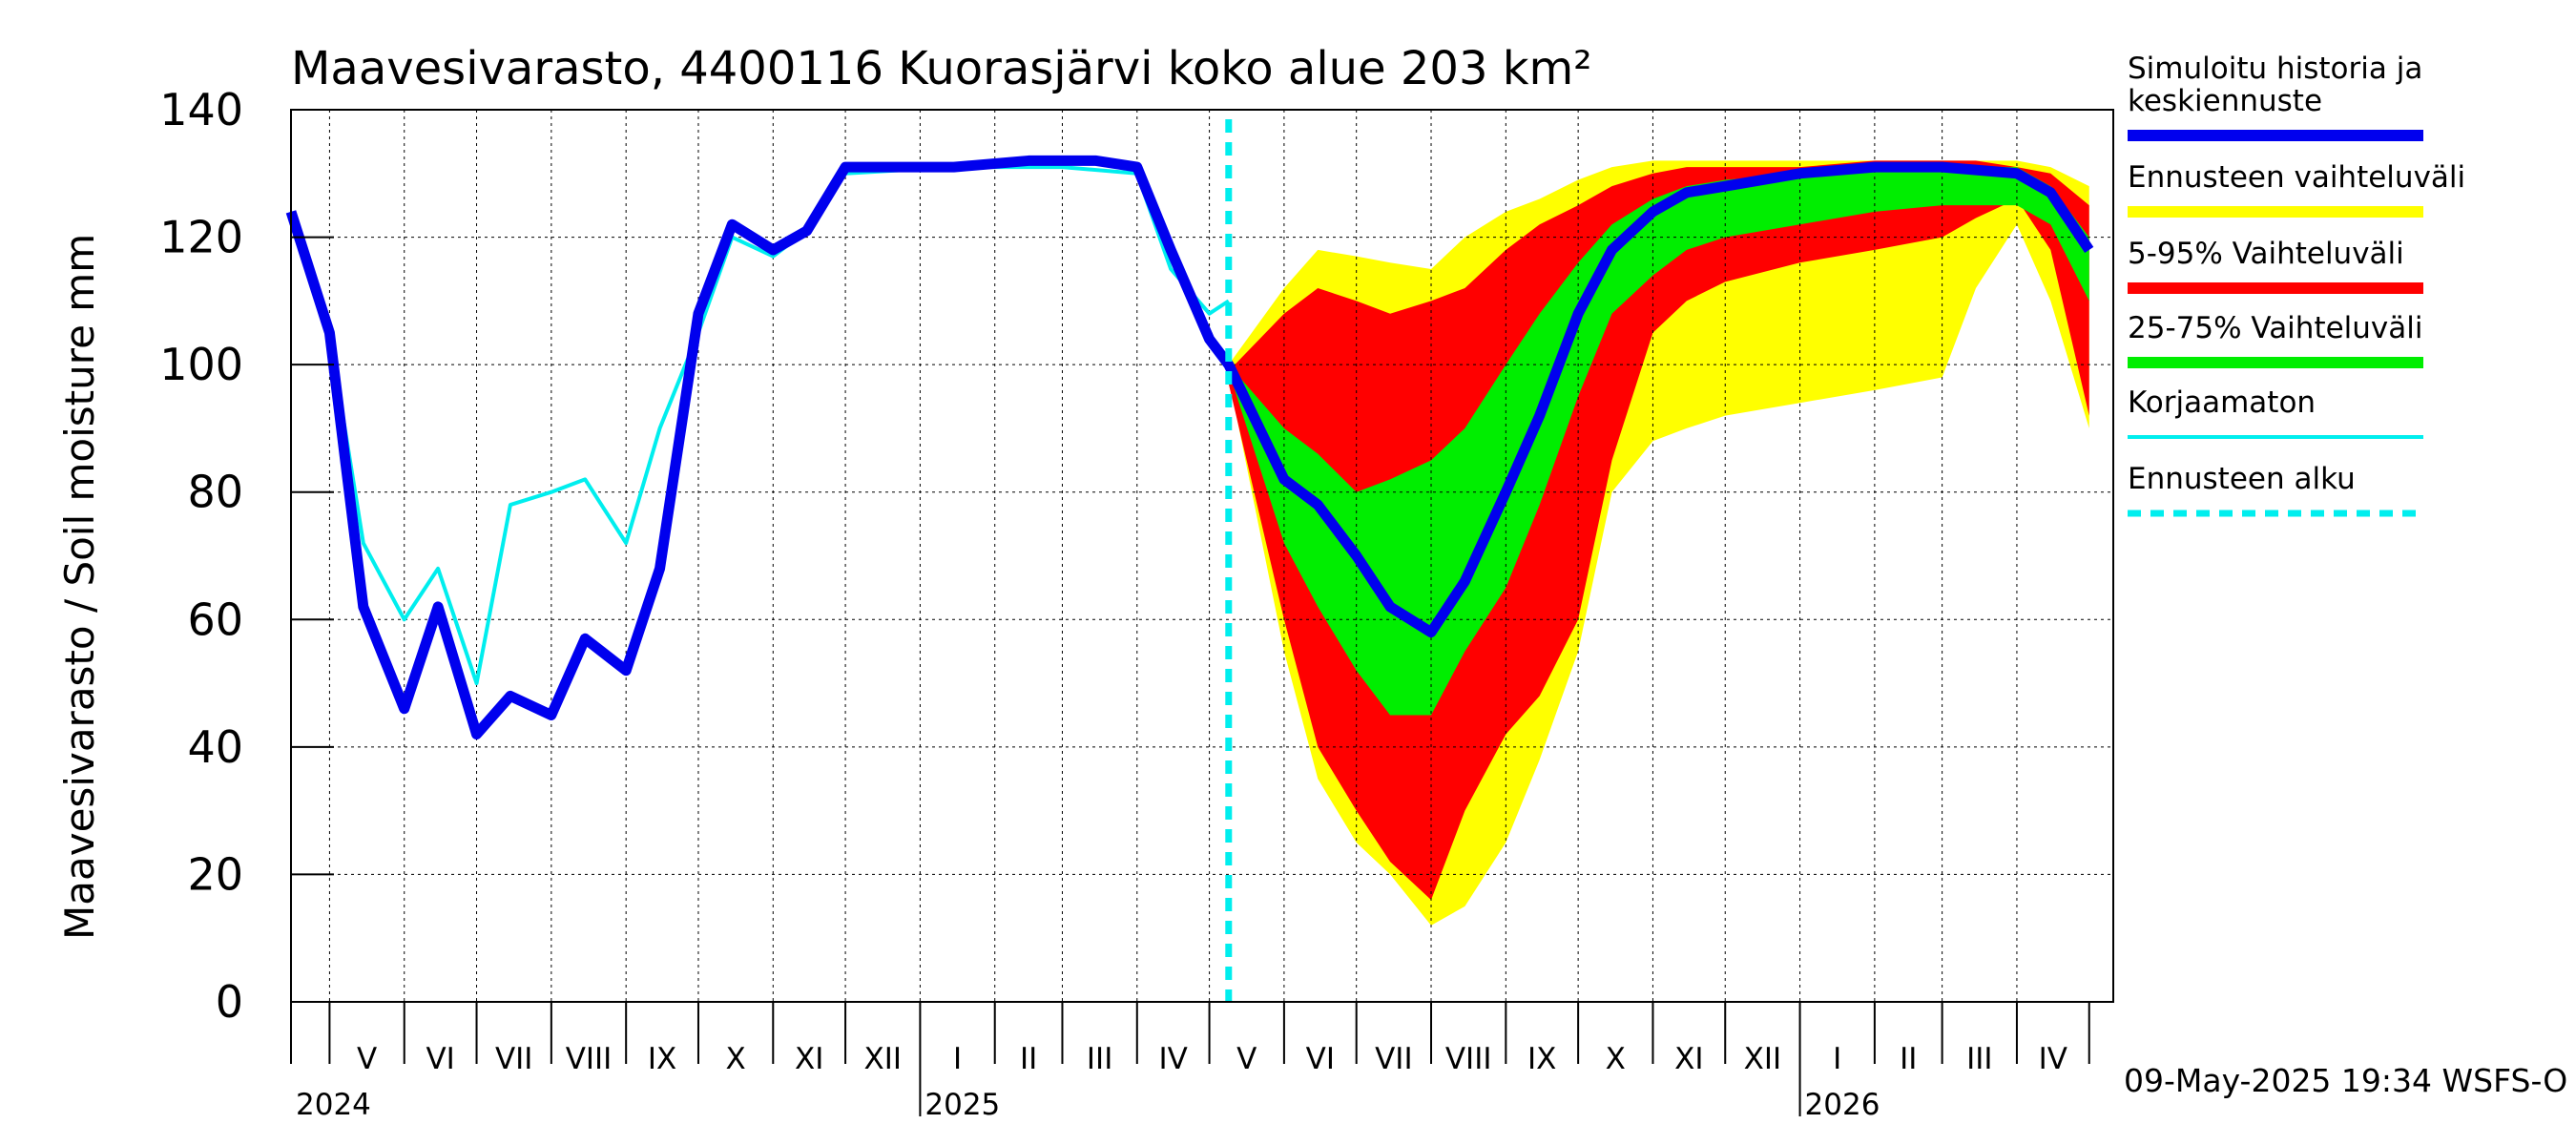 The height and width of the screenshot is (1145, 2576). Describe the element at coordinates (215, 619) in the screenshot. I see `y-tick-label: 60` at that location.